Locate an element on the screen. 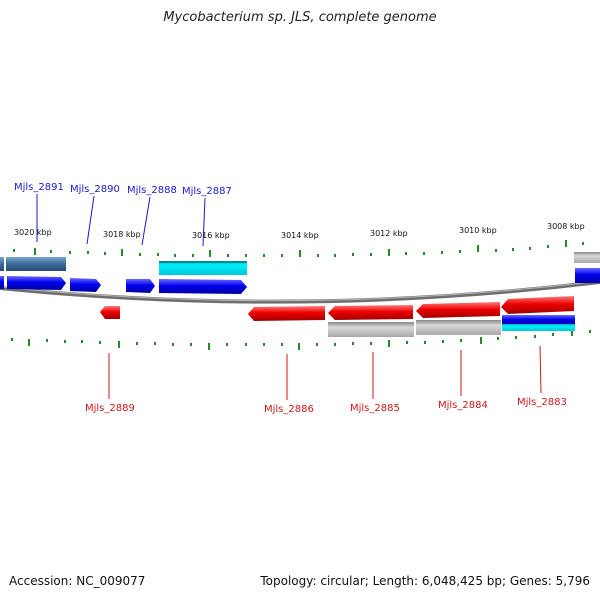  gene-label-bottom: Mjls_2886 is located at coordinates (289, 409).